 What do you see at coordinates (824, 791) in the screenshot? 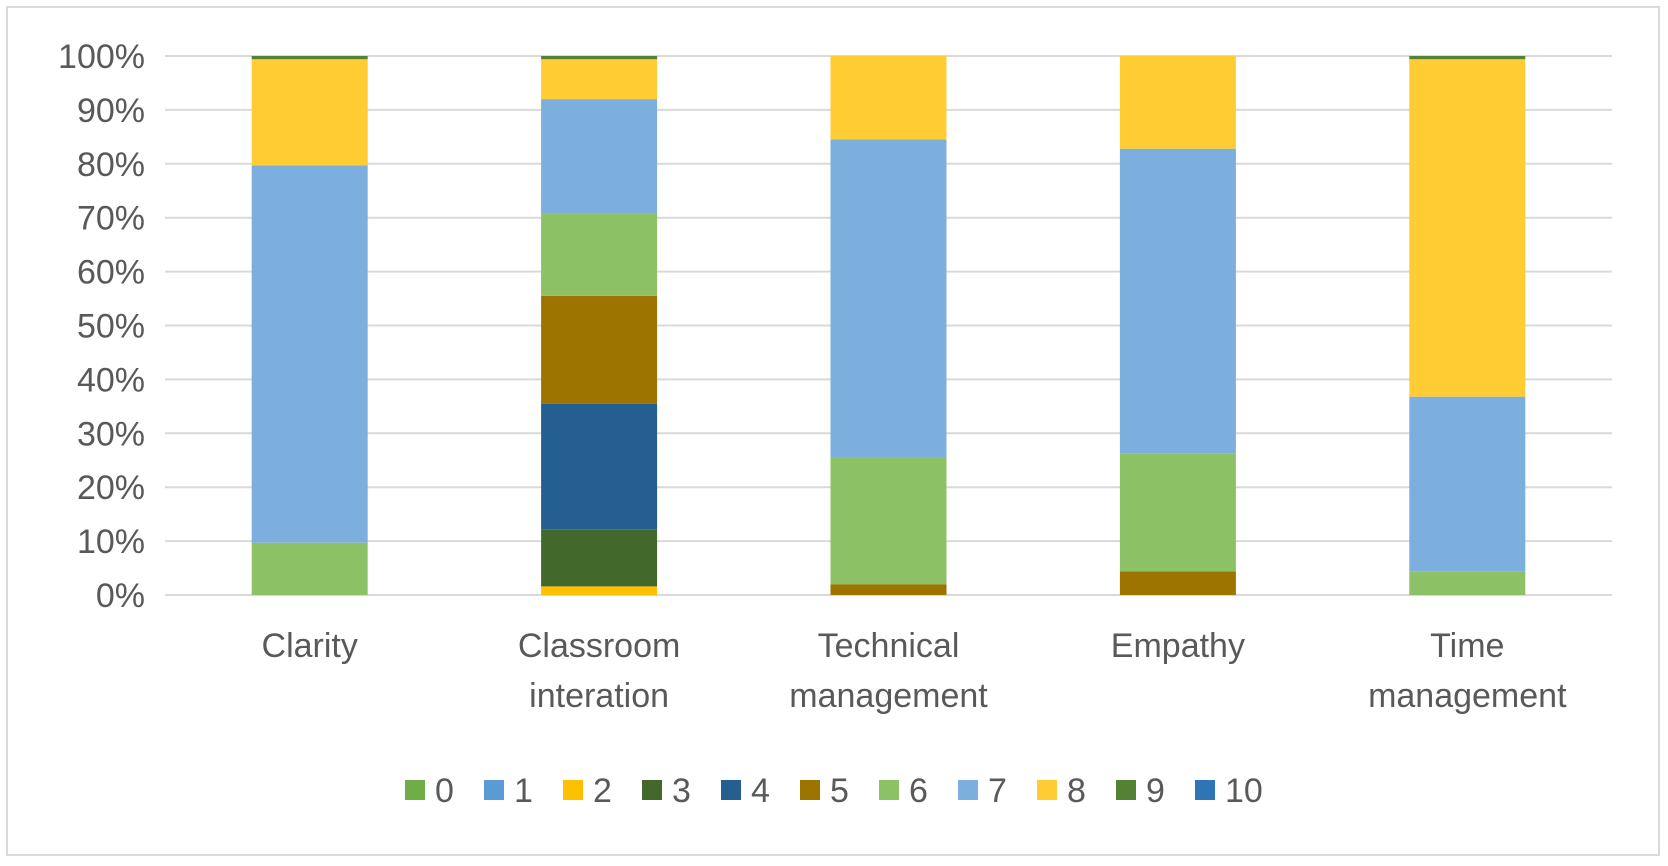
I see `legend-item-5: 5` at bounding box center [824, 791].